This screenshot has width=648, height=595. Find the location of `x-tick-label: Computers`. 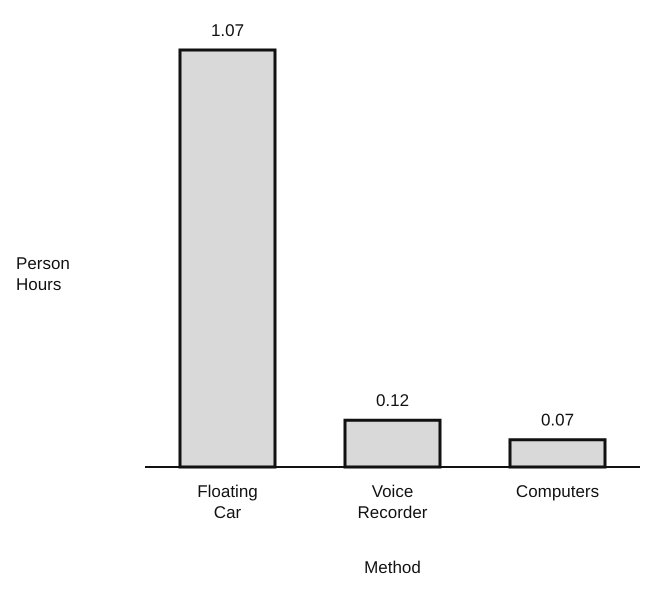

x-tick-label: Computers is located at coordinates (558, 491).